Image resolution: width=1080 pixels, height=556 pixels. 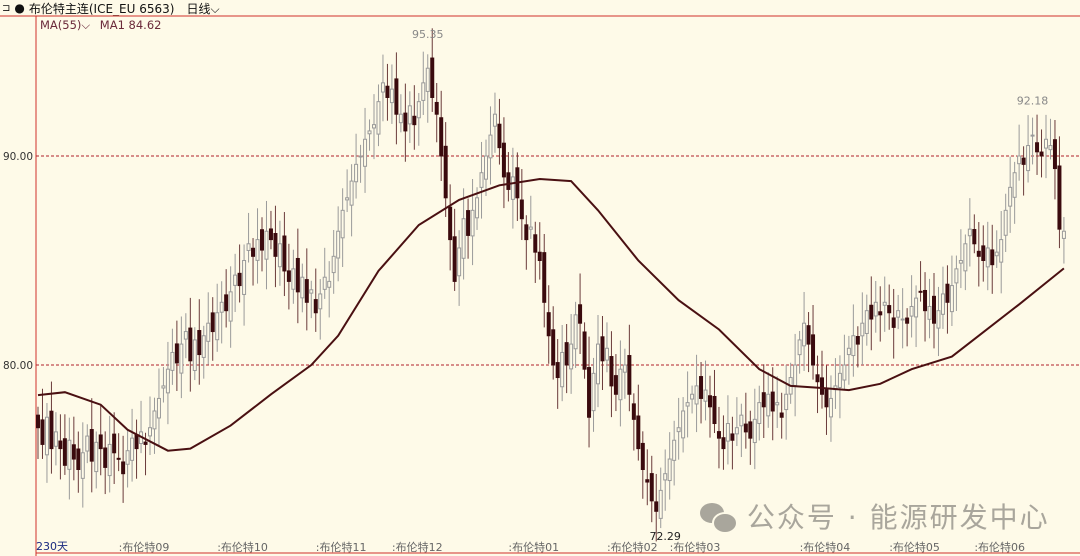 What do you see at coordinates (86, 25) in the screenshot?
I see `chevron-down-icon: ⌵` at bounding box center [86, 25].